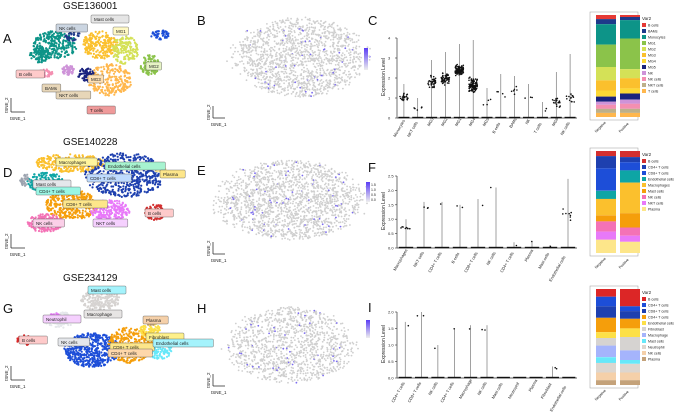 The width and height of the screenshot is (686, 412). I want to click on umap3-tag-macro-bg, so click(103, 314).